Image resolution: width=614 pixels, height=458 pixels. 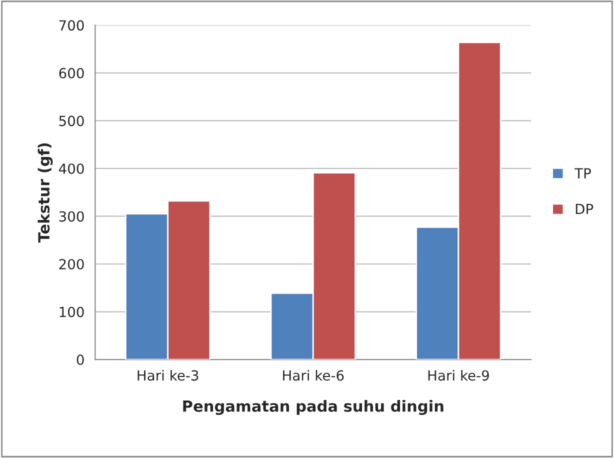 I want to click on x-axis-title: Pengamatan pada suhu dingin, so click(x=313, y=407).